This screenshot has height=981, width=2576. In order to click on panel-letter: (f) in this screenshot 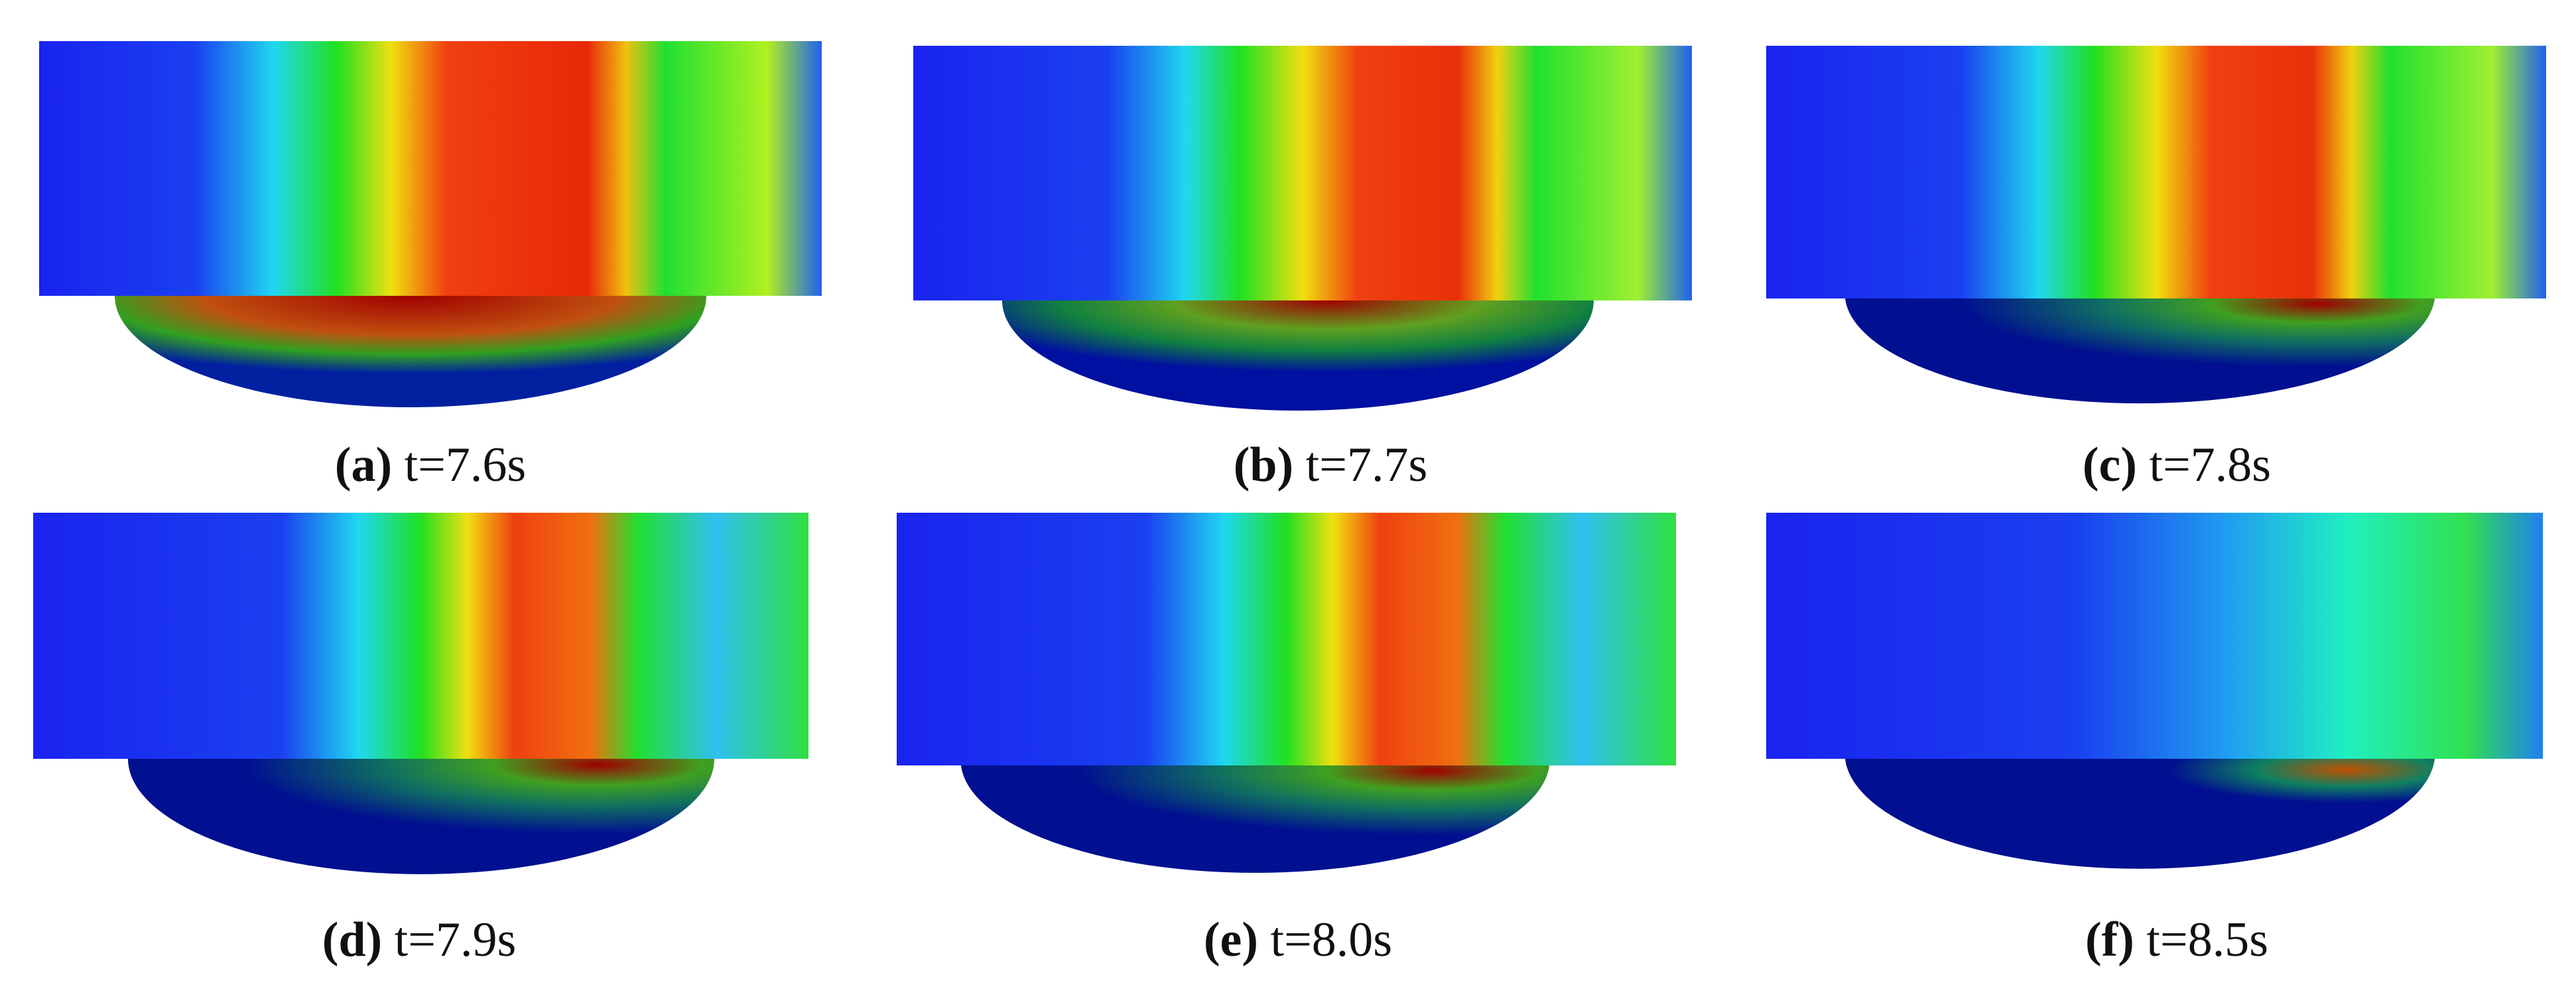, I will do `click(2110, 940)`.